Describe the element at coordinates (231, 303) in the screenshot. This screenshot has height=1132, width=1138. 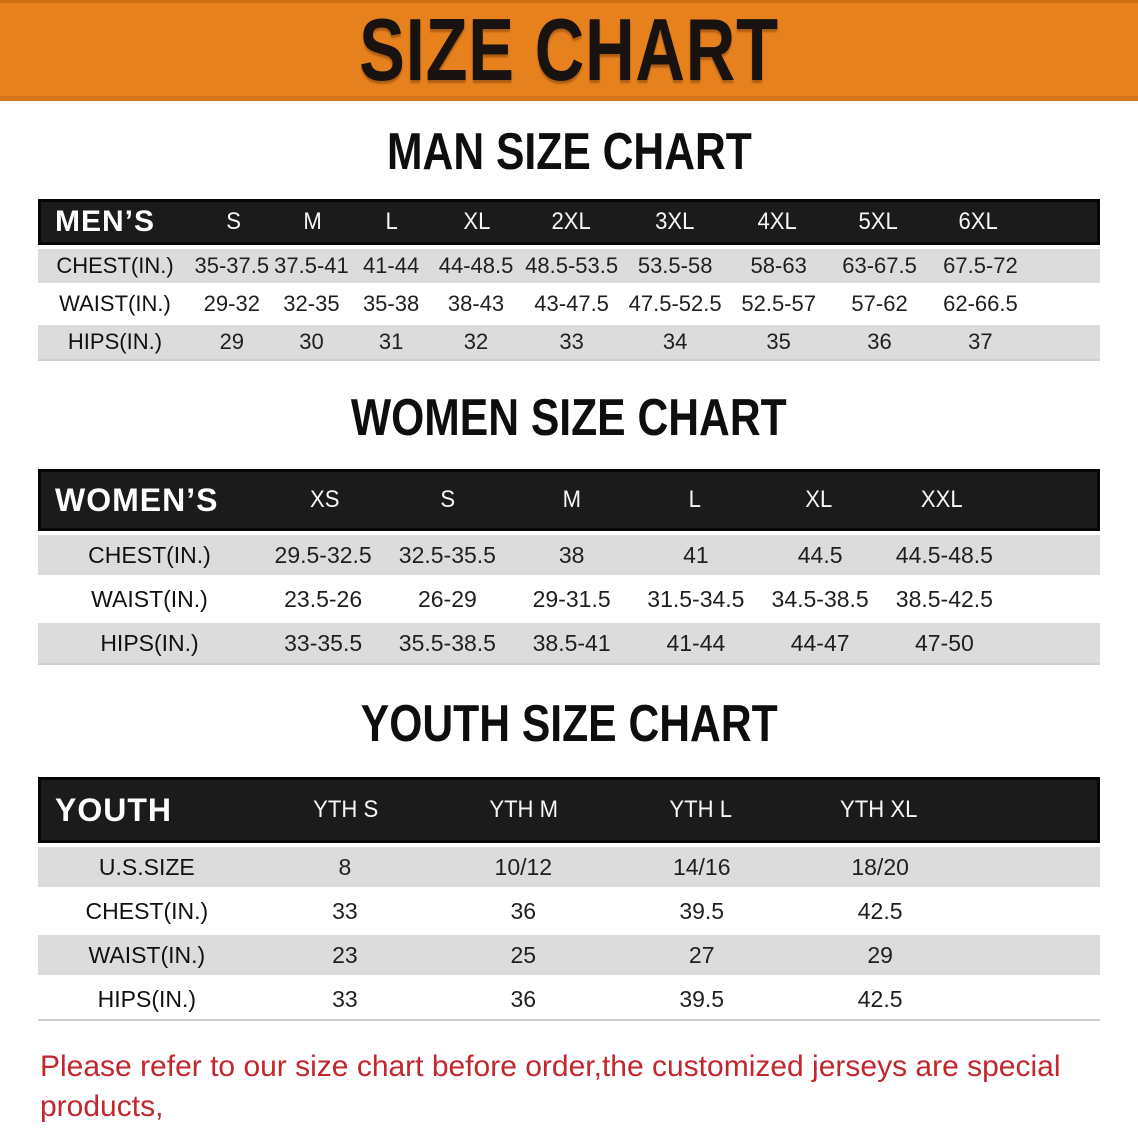
I see `size-value-cell: 29-32` at that location.